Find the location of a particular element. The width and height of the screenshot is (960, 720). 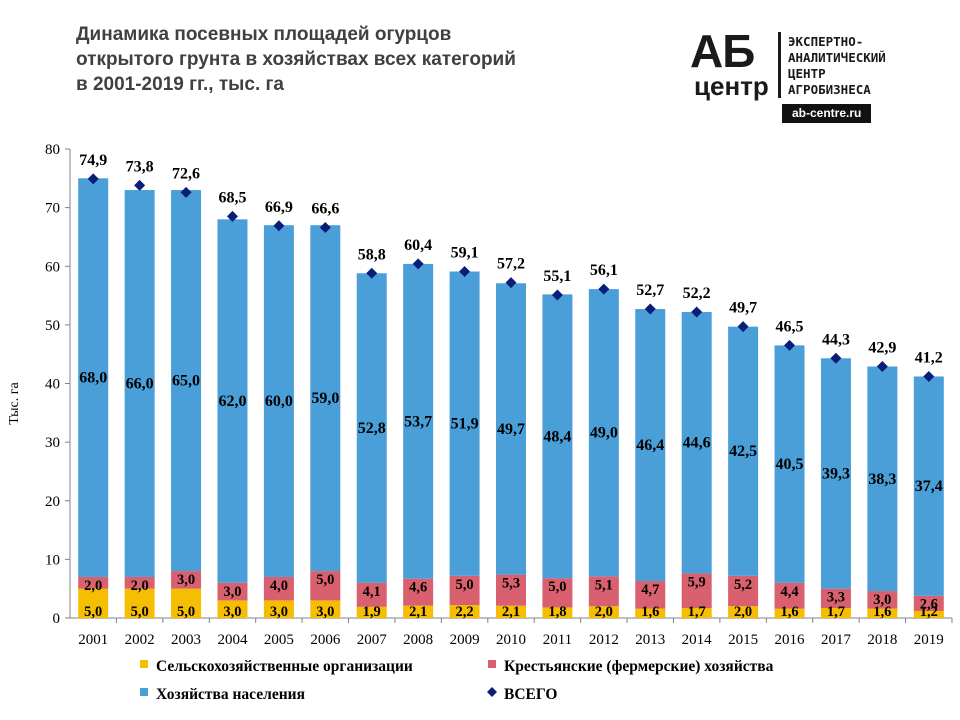

logo-divider is located at coordinates (779, 65).